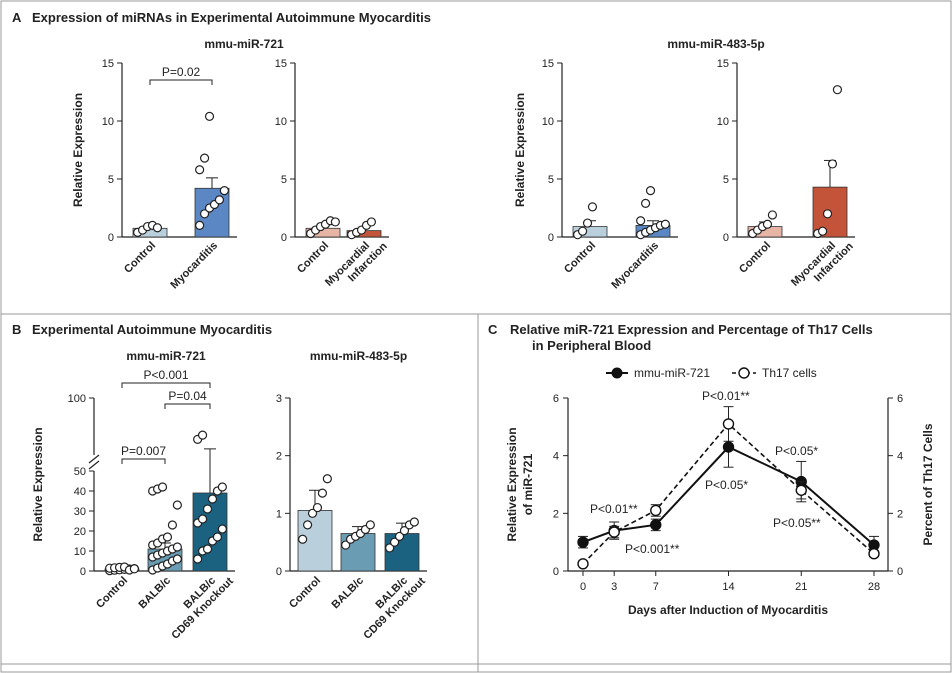  What do you see at coordinates (617, 373) in the screenshot?
I see `legend-marker-filled` at bounding box center [617, 373].